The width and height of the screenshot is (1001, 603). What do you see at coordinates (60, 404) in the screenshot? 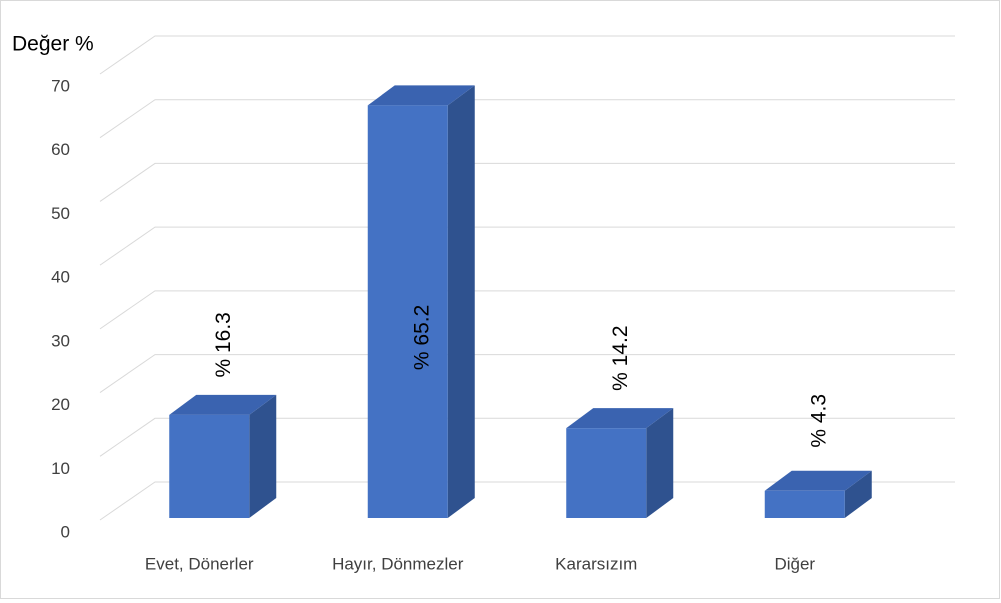
I see `y-tick-label: 20` at bounding box center [60, 404].